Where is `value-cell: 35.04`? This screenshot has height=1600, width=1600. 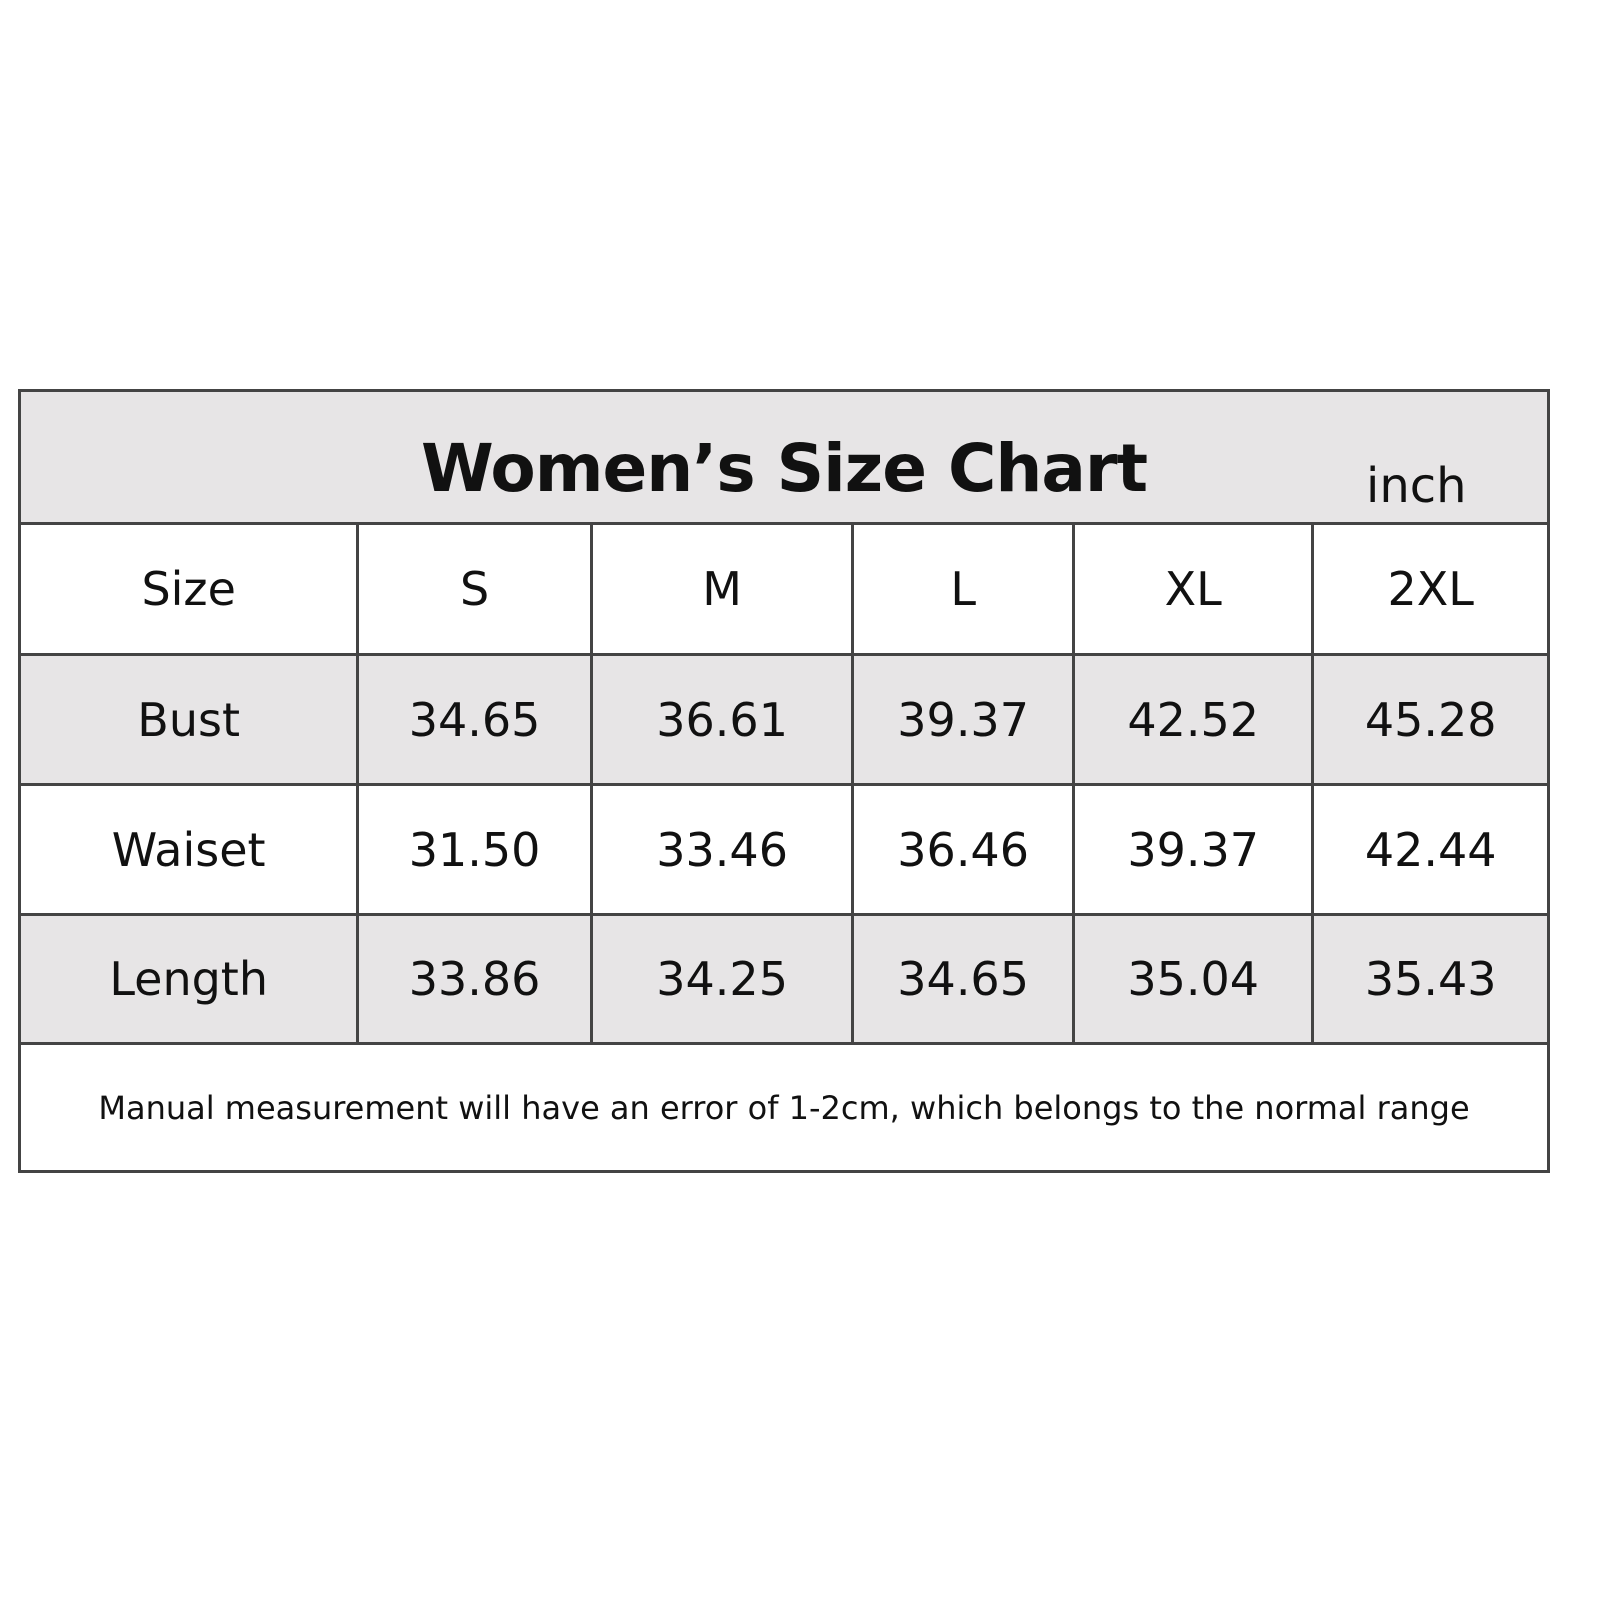
value-cell: 35.04 is located at coordinates (1195, 979).